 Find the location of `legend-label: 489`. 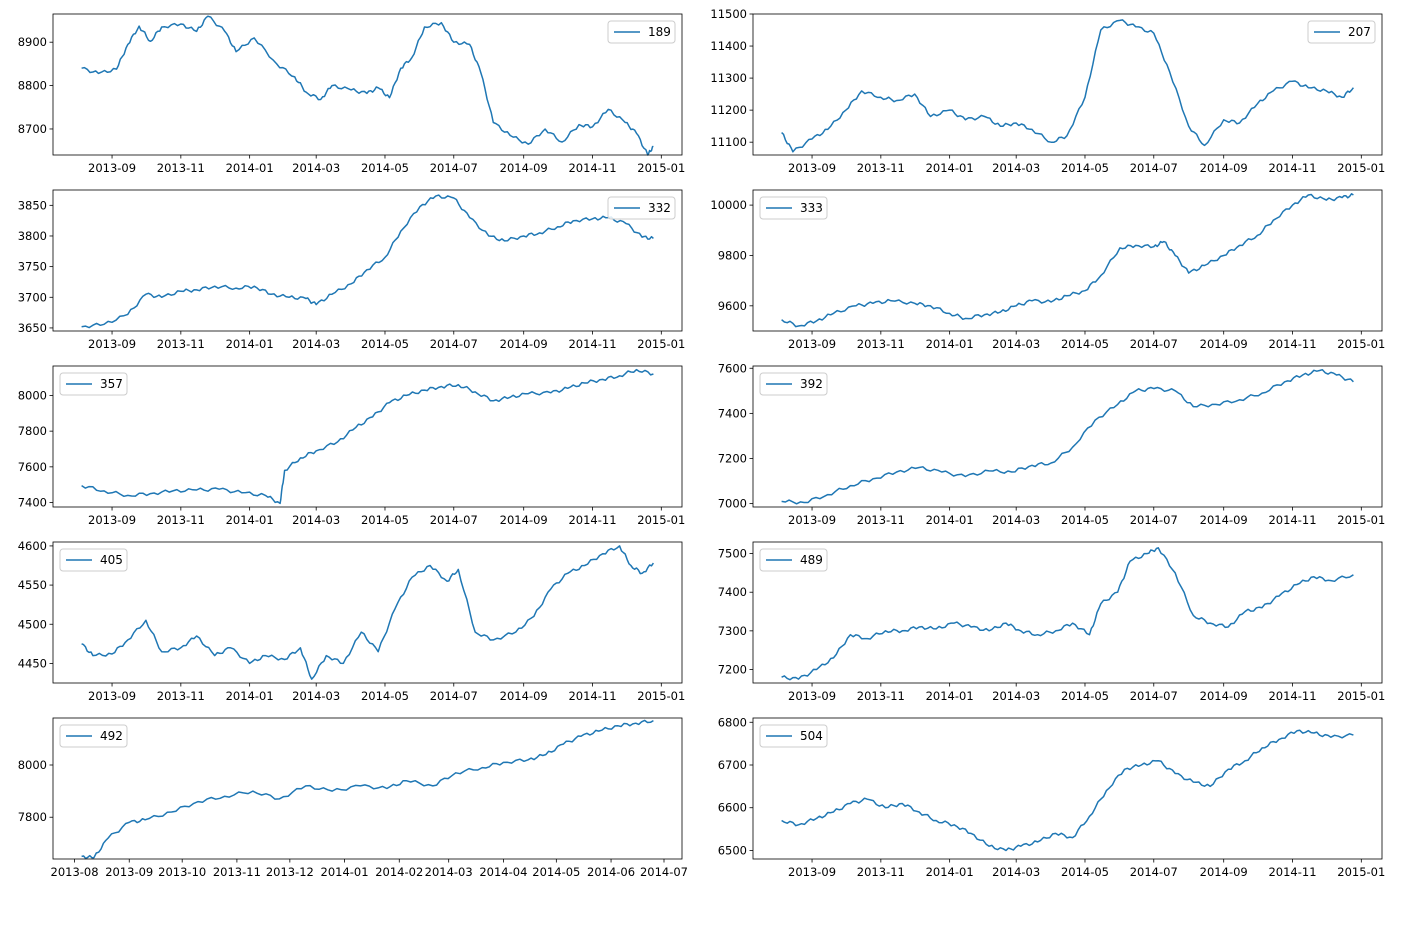

legend-label: 489 is located at coordinates (811, 560).